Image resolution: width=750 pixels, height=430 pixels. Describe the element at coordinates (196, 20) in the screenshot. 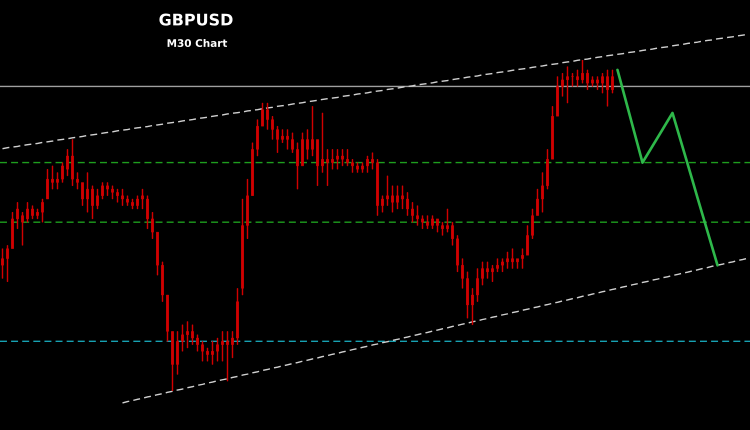

I see `chart-title: GBPUSD` at that location.